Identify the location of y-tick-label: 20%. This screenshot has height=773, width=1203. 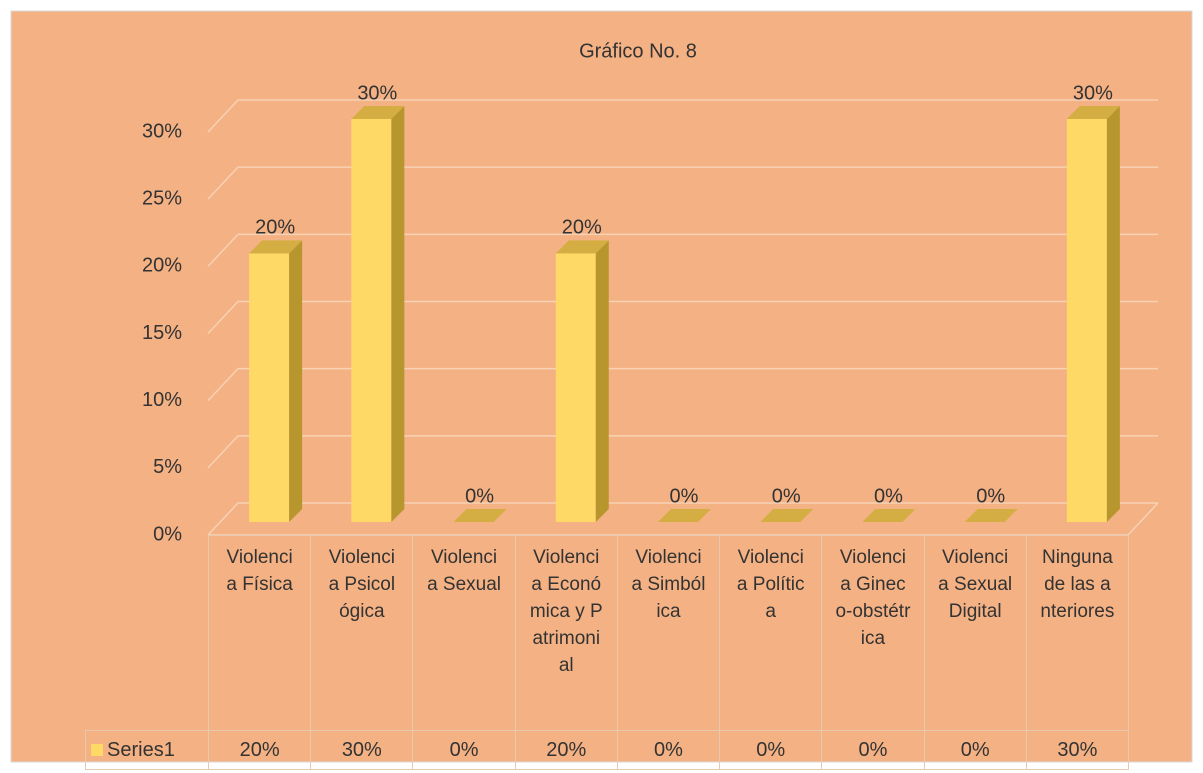
(162, 266).